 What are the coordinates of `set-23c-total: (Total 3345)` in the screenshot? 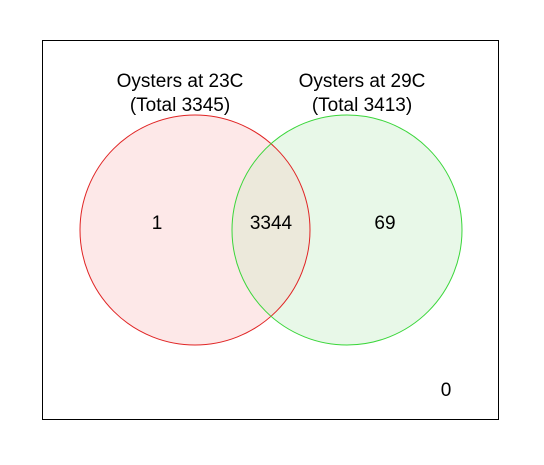 It's located at (180, 105).